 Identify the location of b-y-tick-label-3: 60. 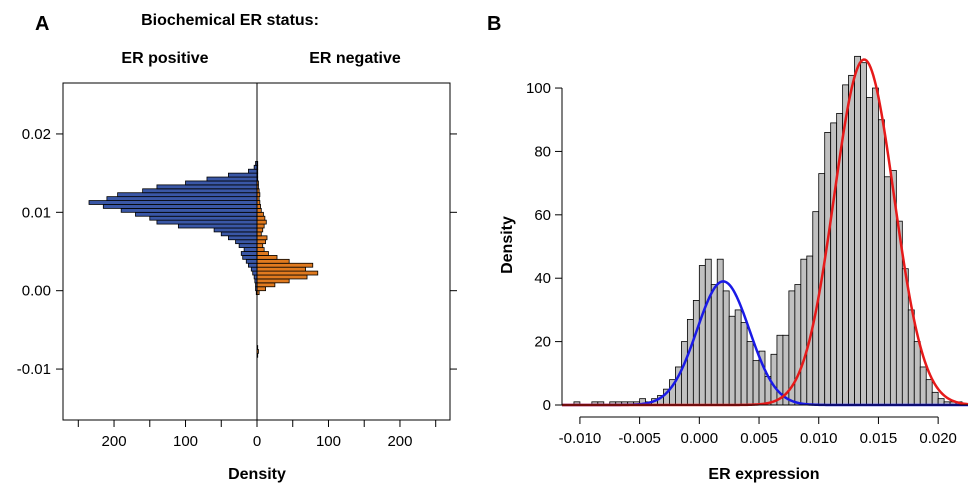
(542, 215).